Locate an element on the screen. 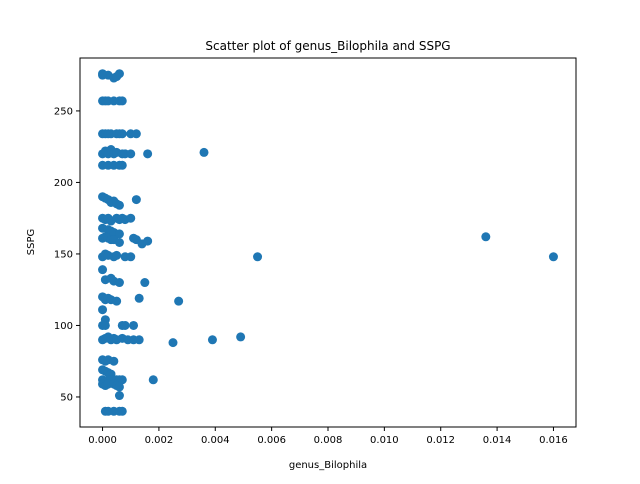 The image size is (640, 484). y-axis-ticks: 50 100 150 200 250 is located at coordinates (67, 254).